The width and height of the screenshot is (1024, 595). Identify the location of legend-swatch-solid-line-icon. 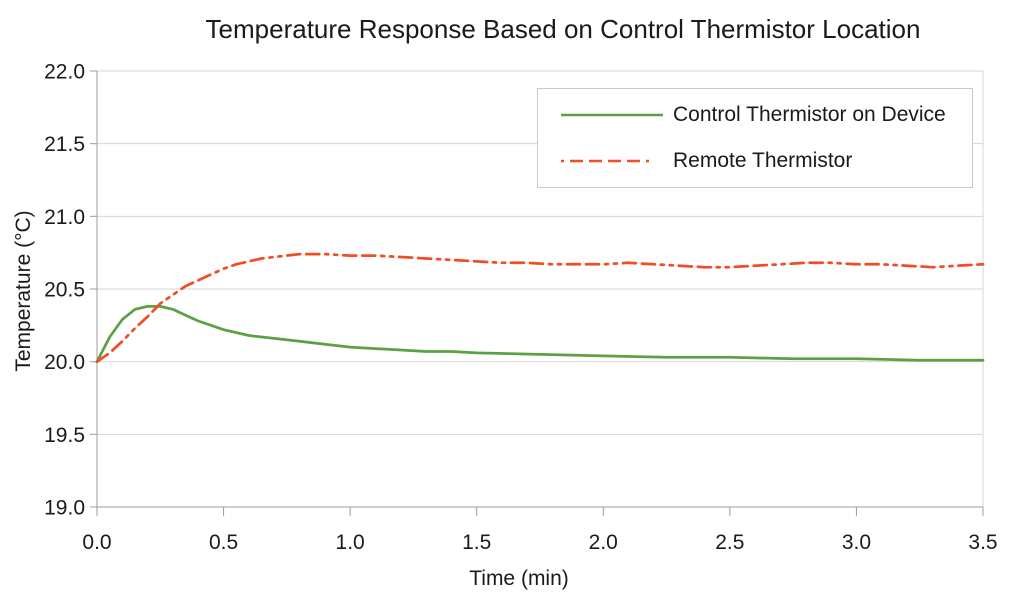
(612, 115).